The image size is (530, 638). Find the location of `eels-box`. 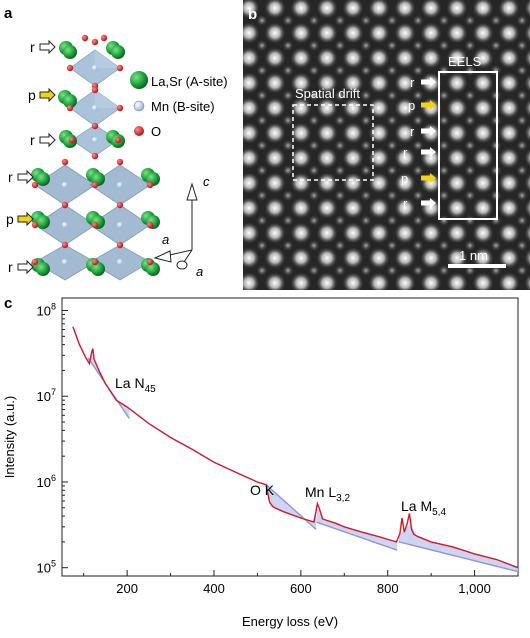

eels-box is located at coordinates (468, 145).